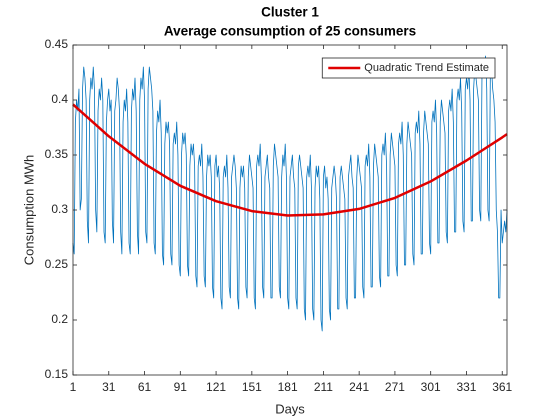  I want to click on legend-box, so click(408, 68).